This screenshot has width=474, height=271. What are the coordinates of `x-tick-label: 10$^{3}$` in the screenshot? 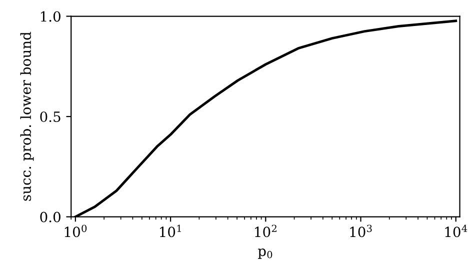 It's located at (361, 231).